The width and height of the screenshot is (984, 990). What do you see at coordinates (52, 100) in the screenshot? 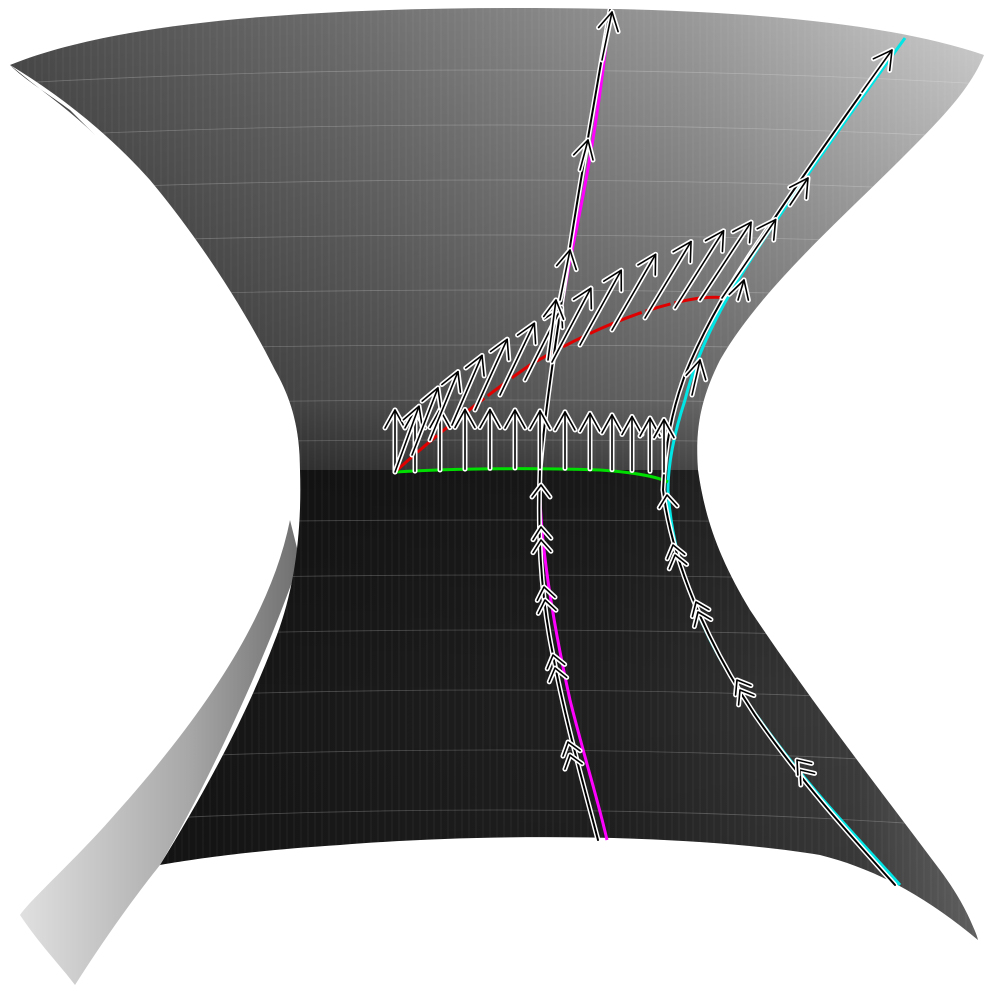
I see `inner-back-rim` at bounding box center [52, 100].